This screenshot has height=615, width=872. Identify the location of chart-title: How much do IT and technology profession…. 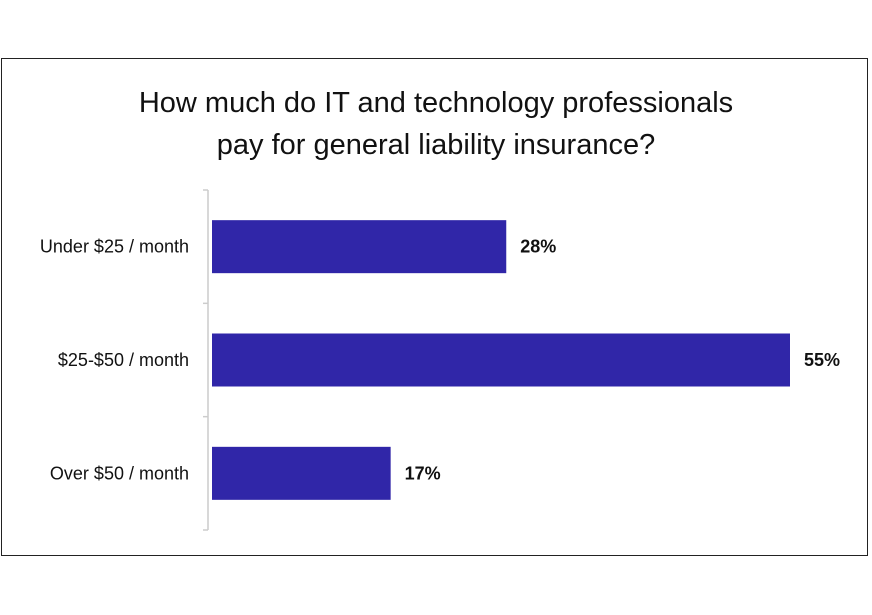
(436, 124).